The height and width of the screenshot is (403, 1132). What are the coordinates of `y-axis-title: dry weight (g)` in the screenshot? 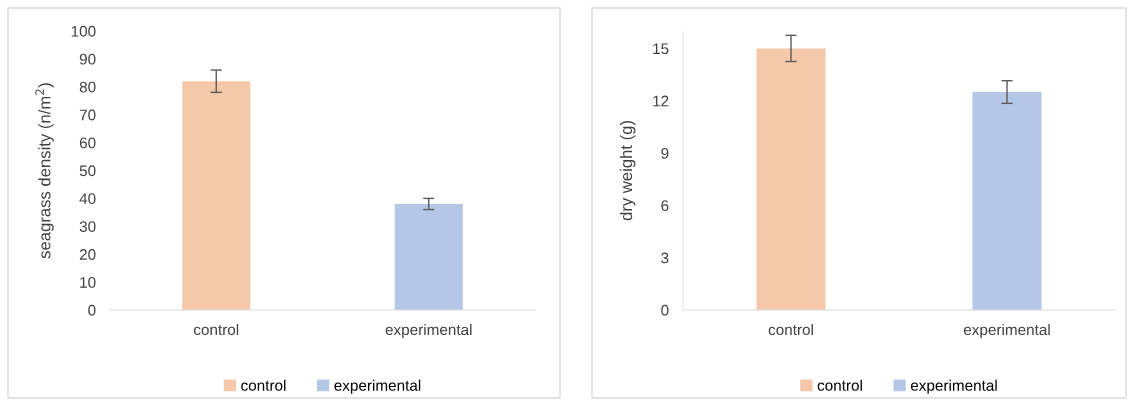 It's located at (627, 171).